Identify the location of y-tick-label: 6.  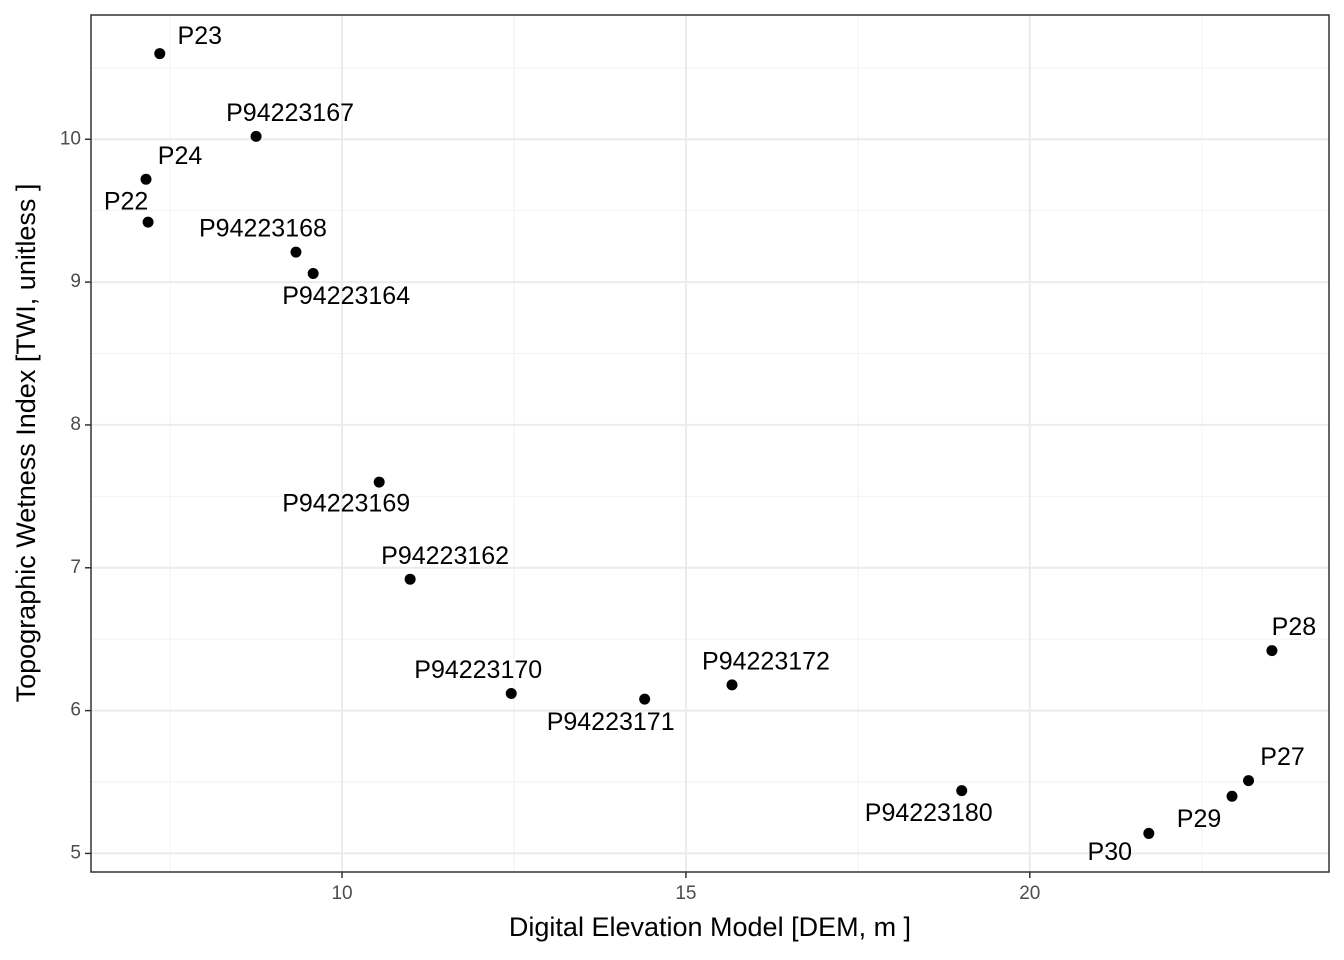
(75, 710).